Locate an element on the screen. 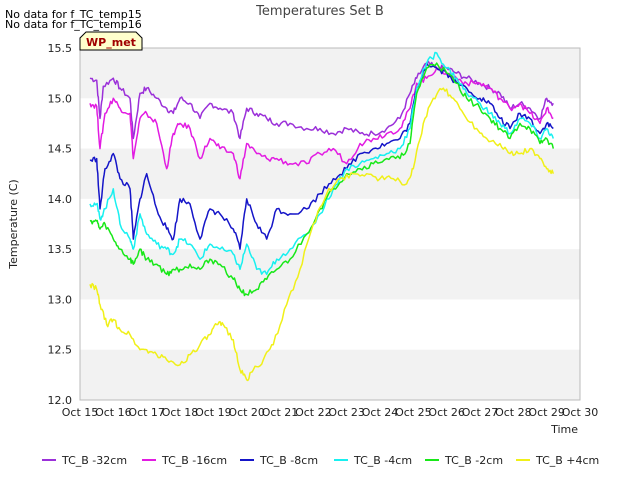 The width and height of the screenshot is (640, 480). chart-title: Temperatures Set B is located at coordinates (320, 11).